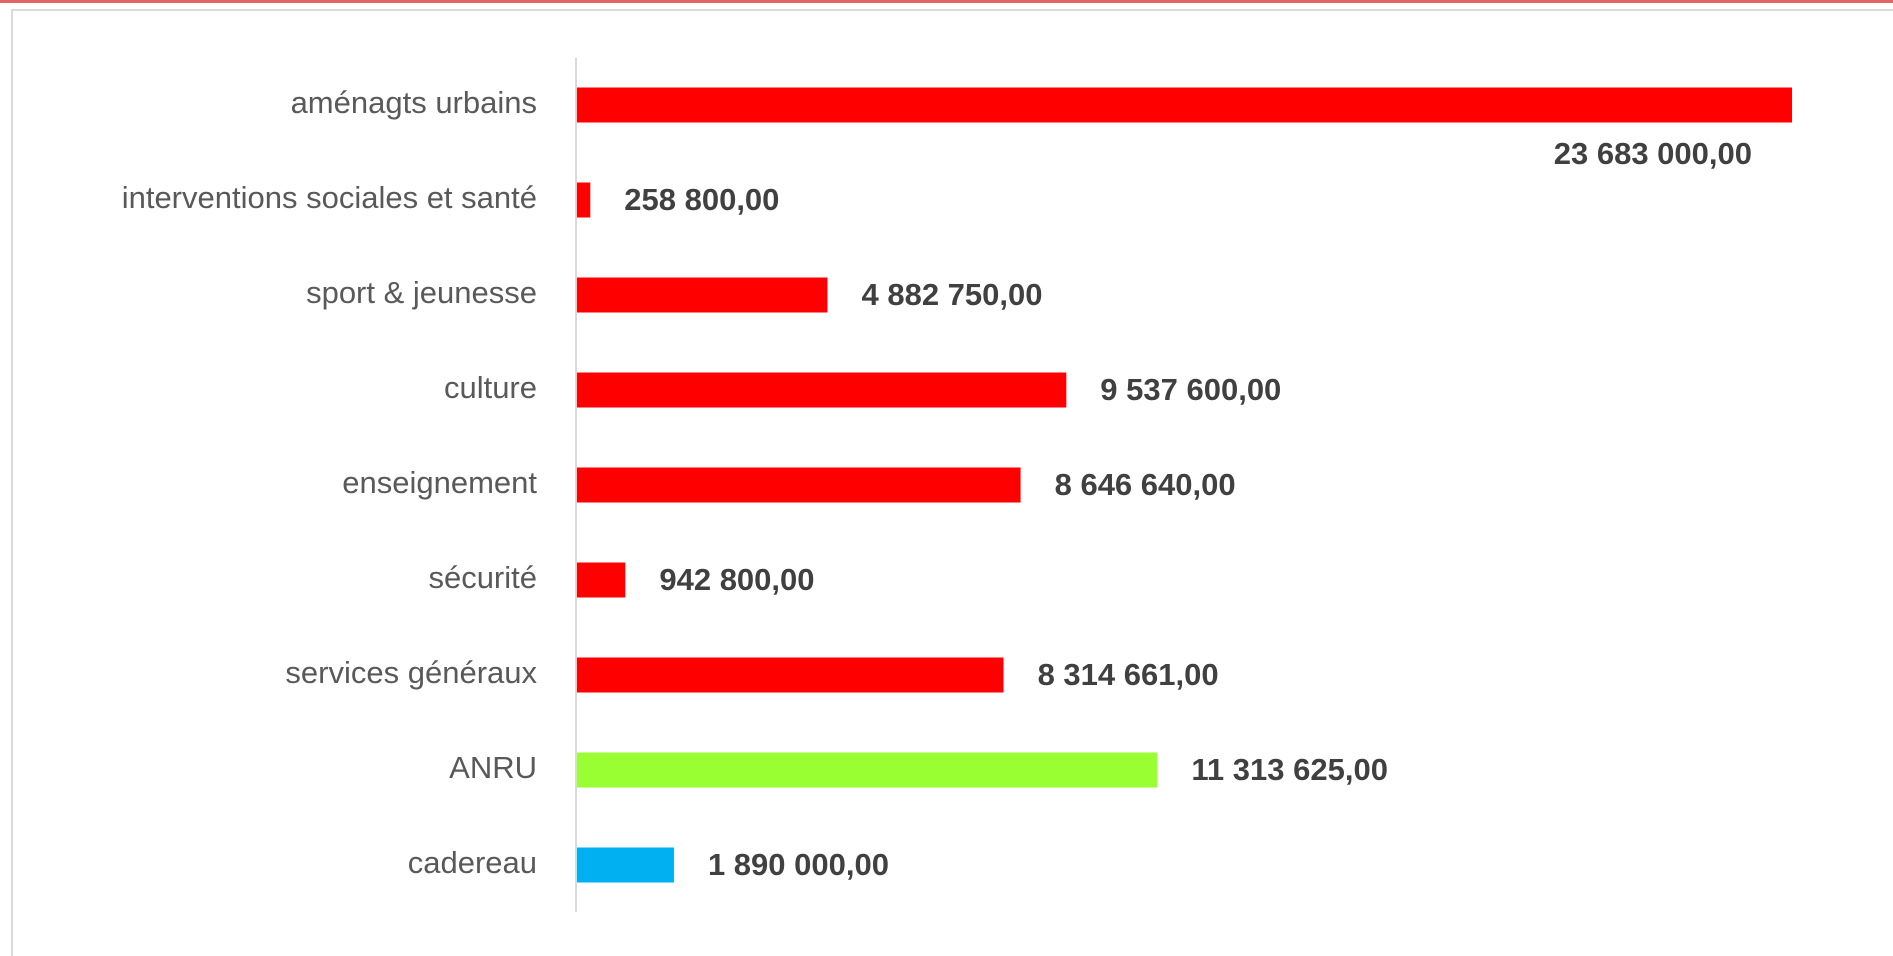 Image resolution: width=1893 pixels, height=956 pixels. I want to click on value-label: 11 313 625,00, so click(1289, 769).